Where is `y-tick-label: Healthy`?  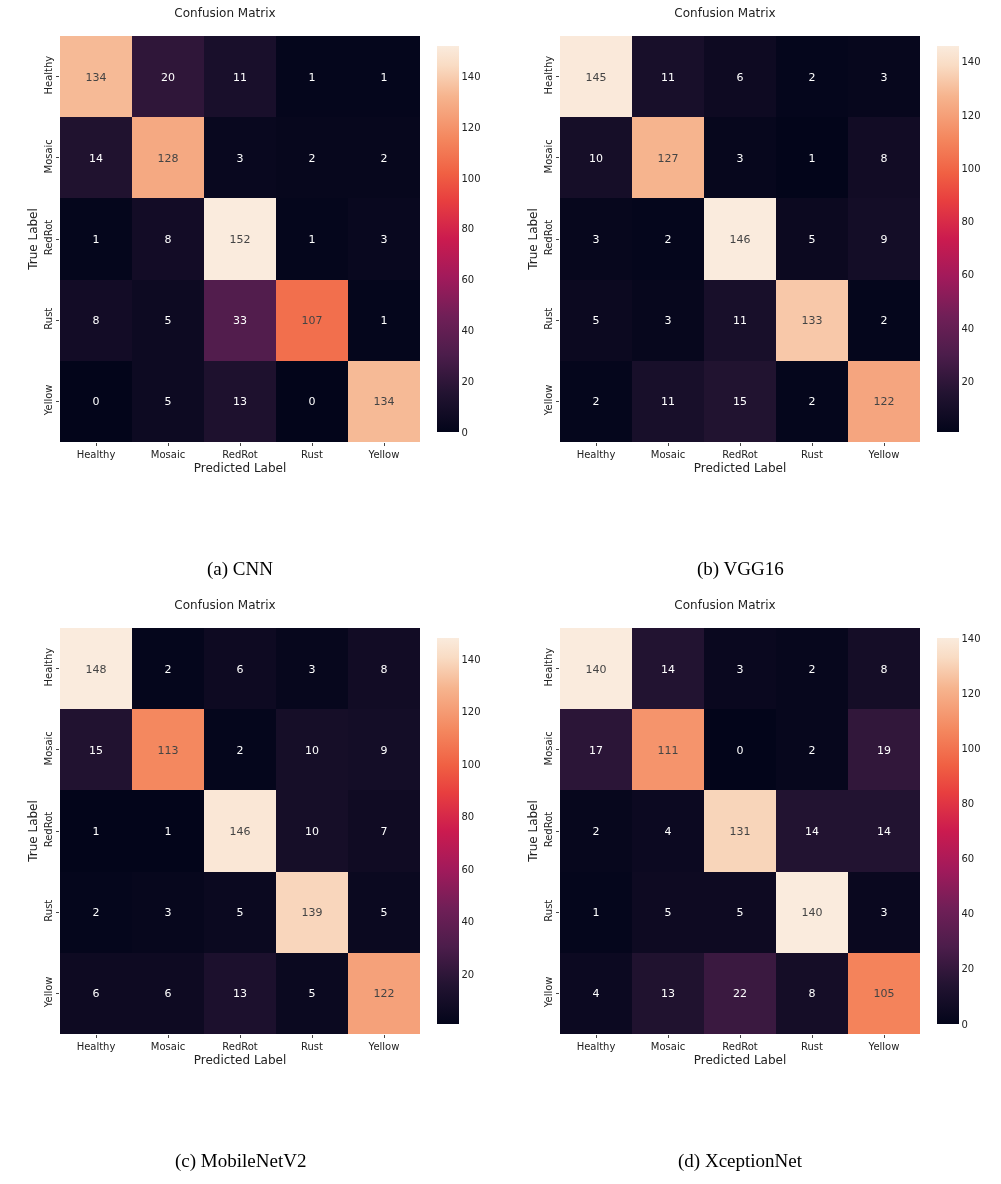
y-tick-label: Healthy is located at coordinates (48, 75).